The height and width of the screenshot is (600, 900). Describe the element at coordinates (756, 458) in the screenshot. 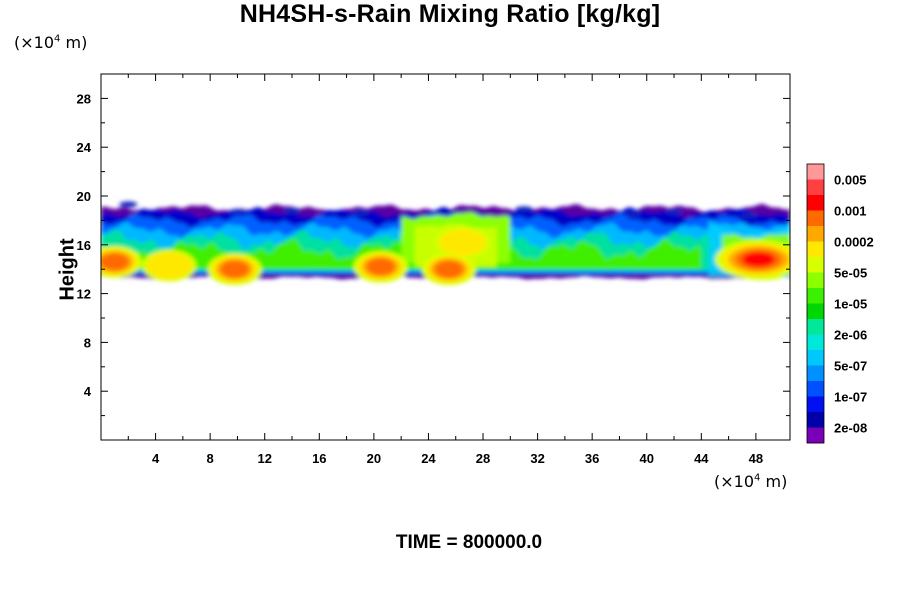

I see `x-tick-label: 48` at that location.